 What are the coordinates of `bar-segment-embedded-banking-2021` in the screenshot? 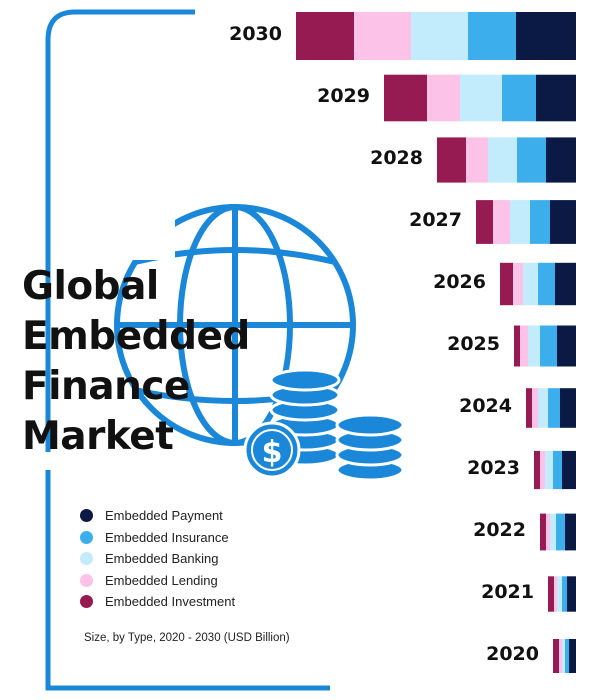 It's located at (559, 594).